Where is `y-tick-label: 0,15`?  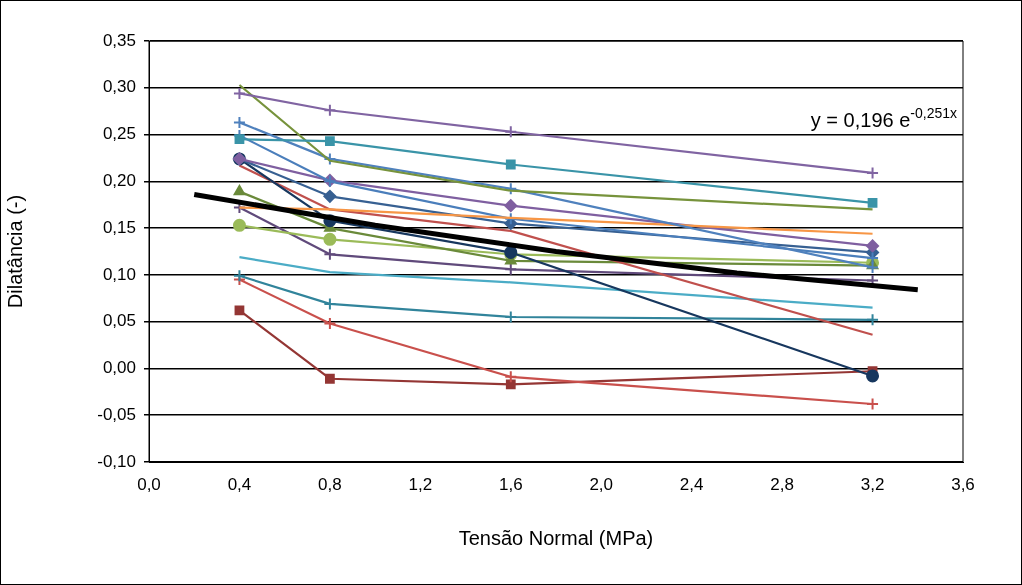 y-tick-label: 0,15 is located at coordinates (119, 227).